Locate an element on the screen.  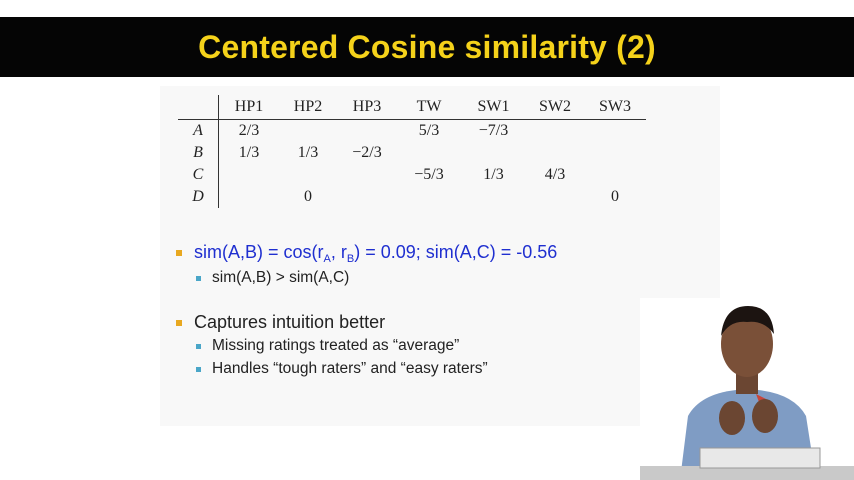
table-corner is located at coordinates (198, 107).